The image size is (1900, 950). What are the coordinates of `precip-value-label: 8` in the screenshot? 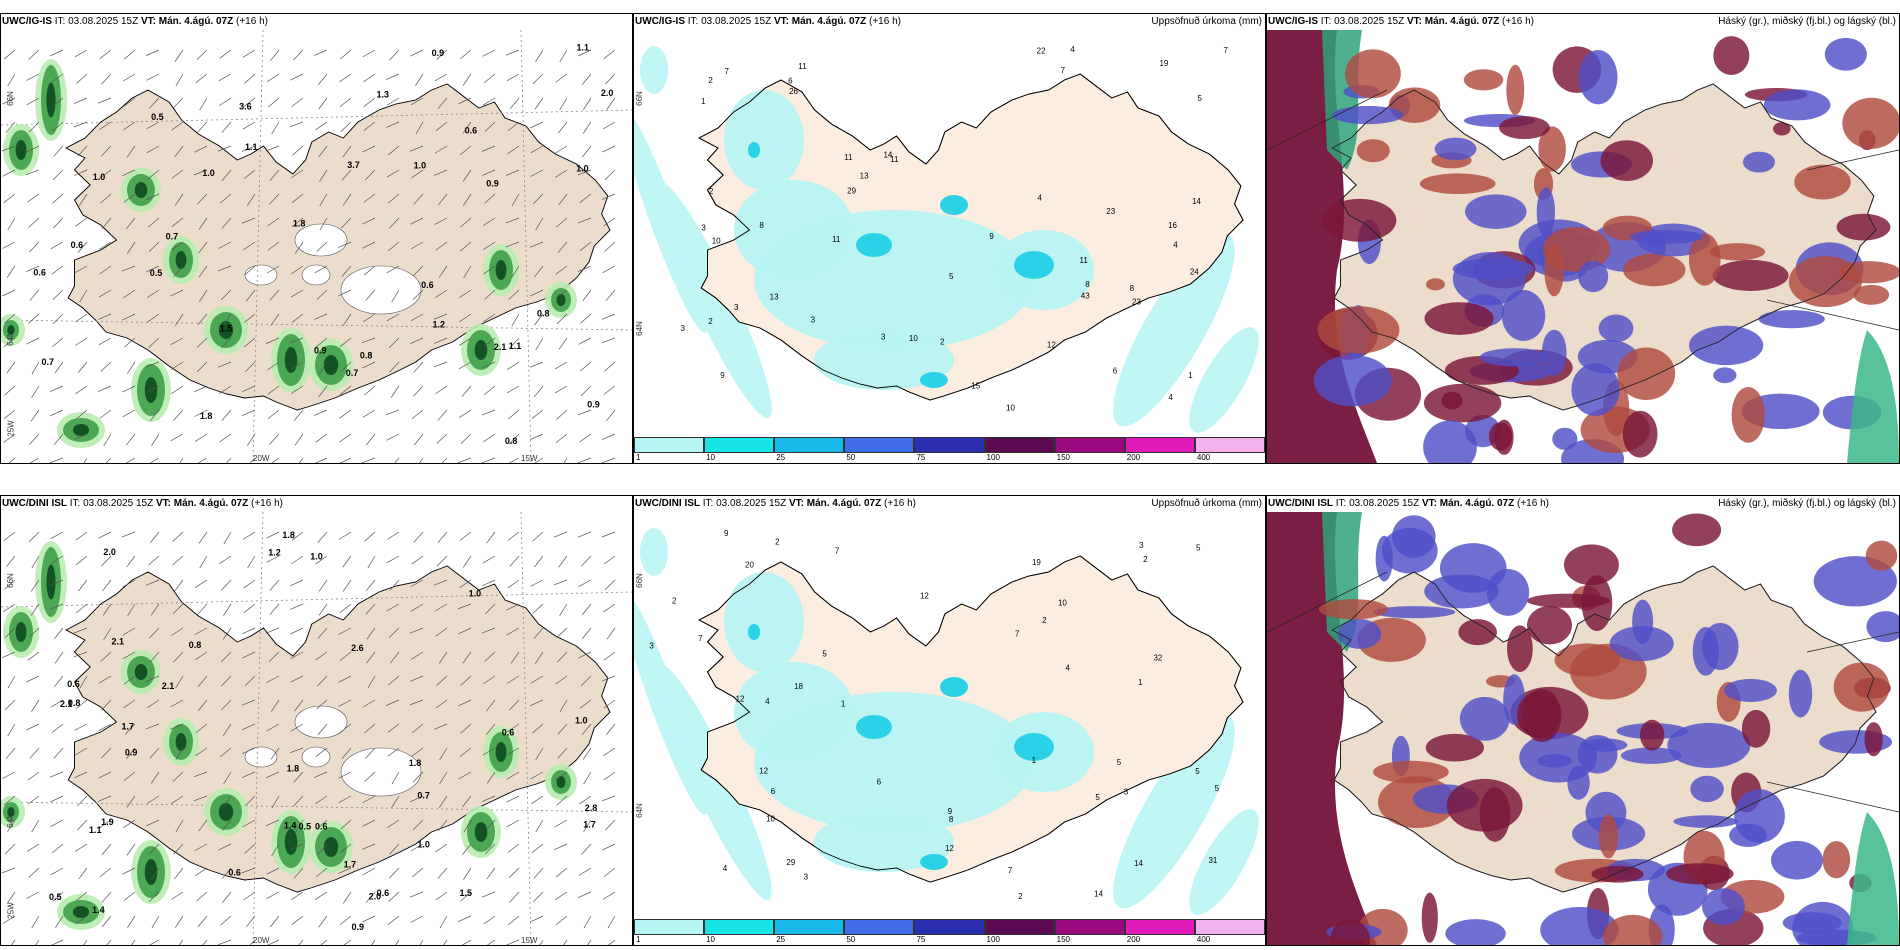 It's located at (1132, 288).